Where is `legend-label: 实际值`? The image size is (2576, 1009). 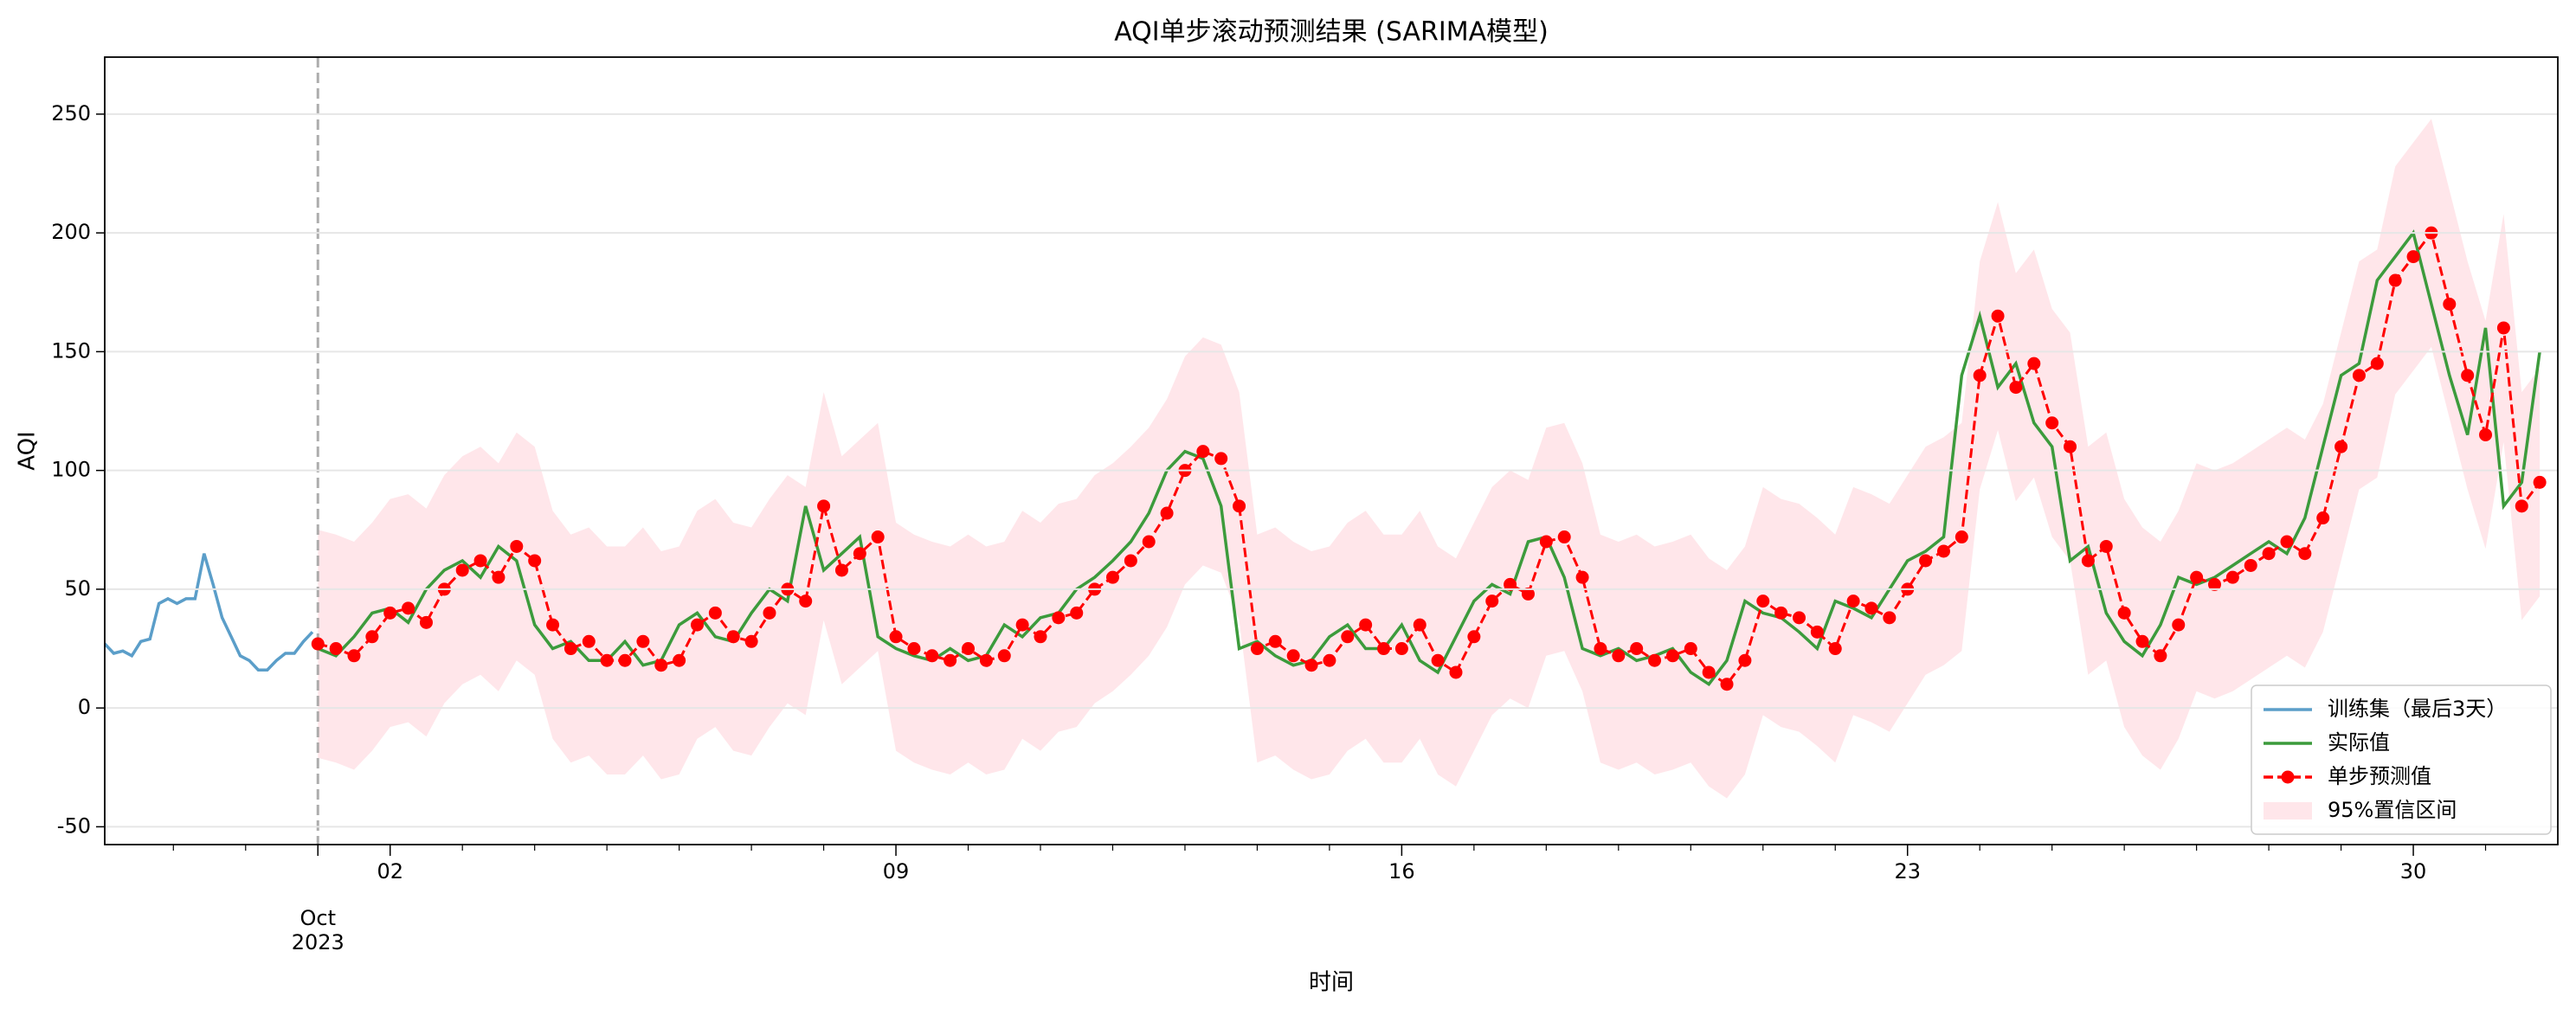 legend-label: 实际值 is located at coordinates (2359, 742).